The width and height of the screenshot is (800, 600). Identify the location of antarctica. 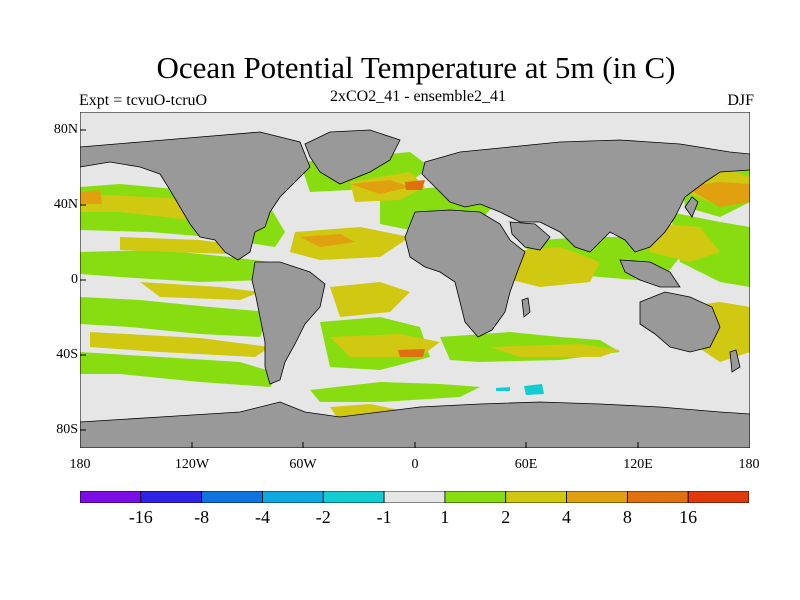
(415, 424).